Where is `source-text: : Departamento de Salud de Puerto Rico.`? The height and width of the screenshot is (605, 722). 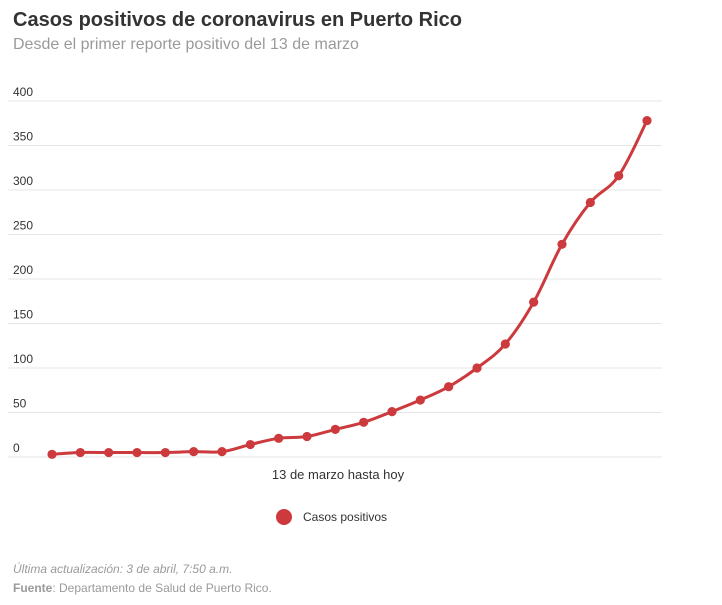
source-text: : Departamento de Salud de Puerto Rico. is located at coordinates (162, 588).